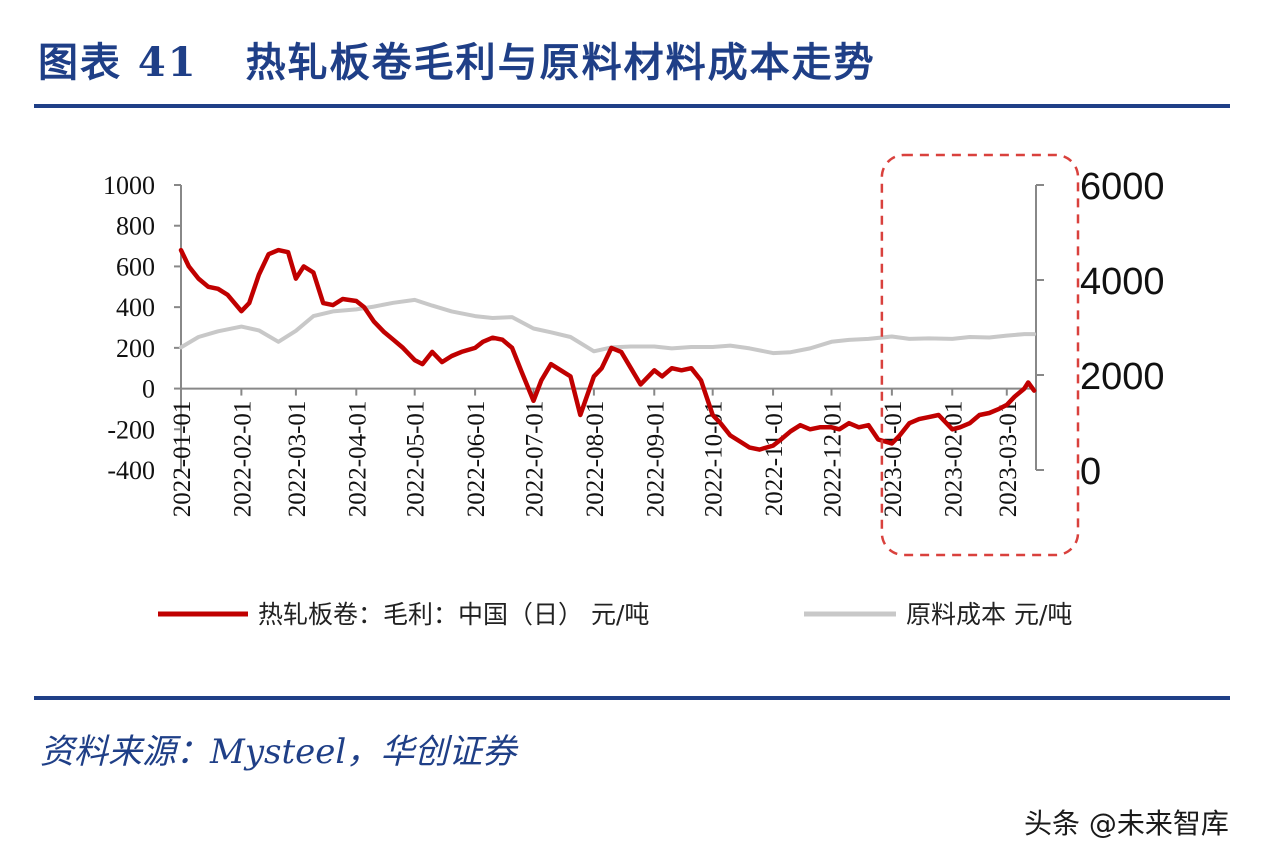  I want to click on series-line-cost, so click(608, 326).